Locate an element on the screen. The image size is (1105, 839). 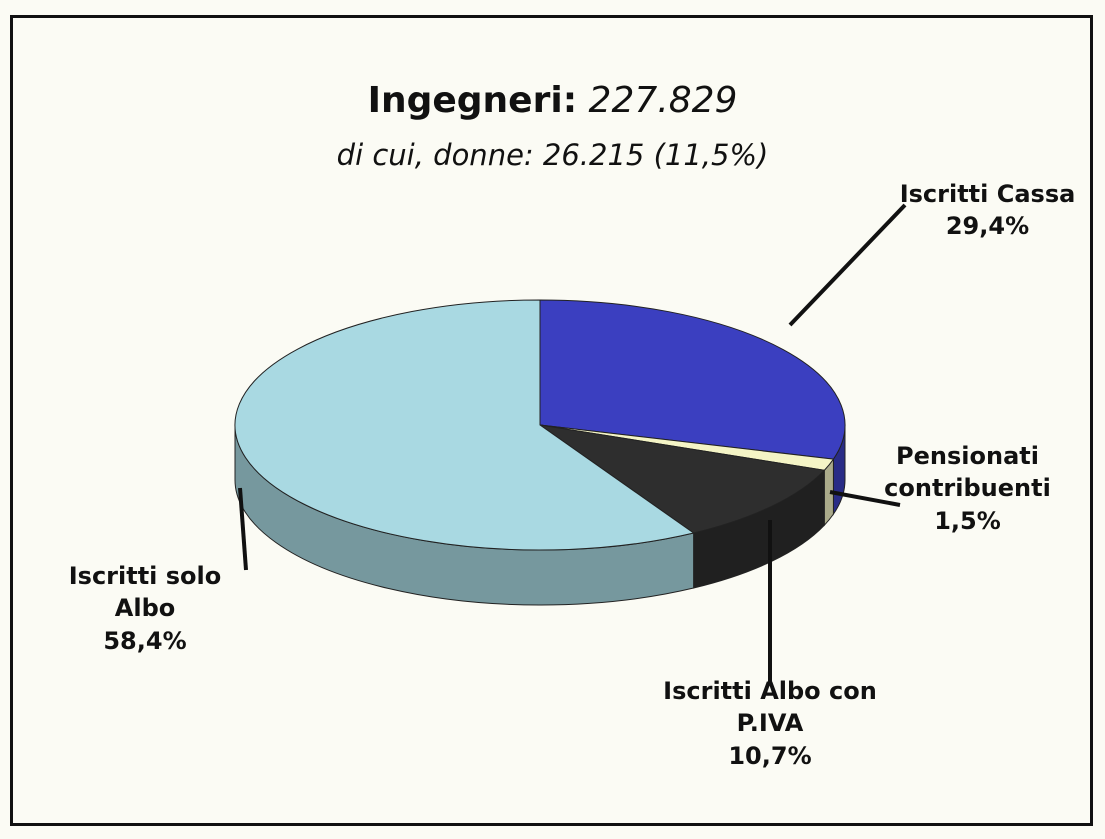
data-label: Iscritti Cassa 29,4% is located at coordinates (987, 210).